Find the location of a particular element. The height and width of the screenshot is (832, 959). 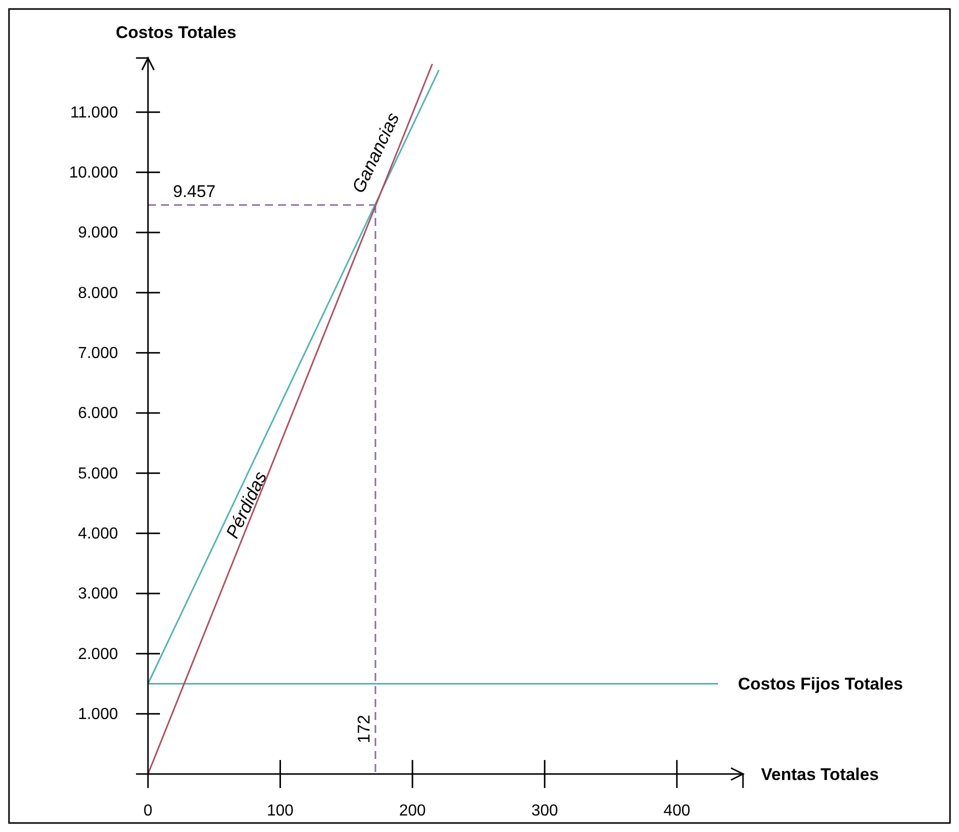

ref-line-label: Costos Fijos Totales is located at coordinates (820, 684).